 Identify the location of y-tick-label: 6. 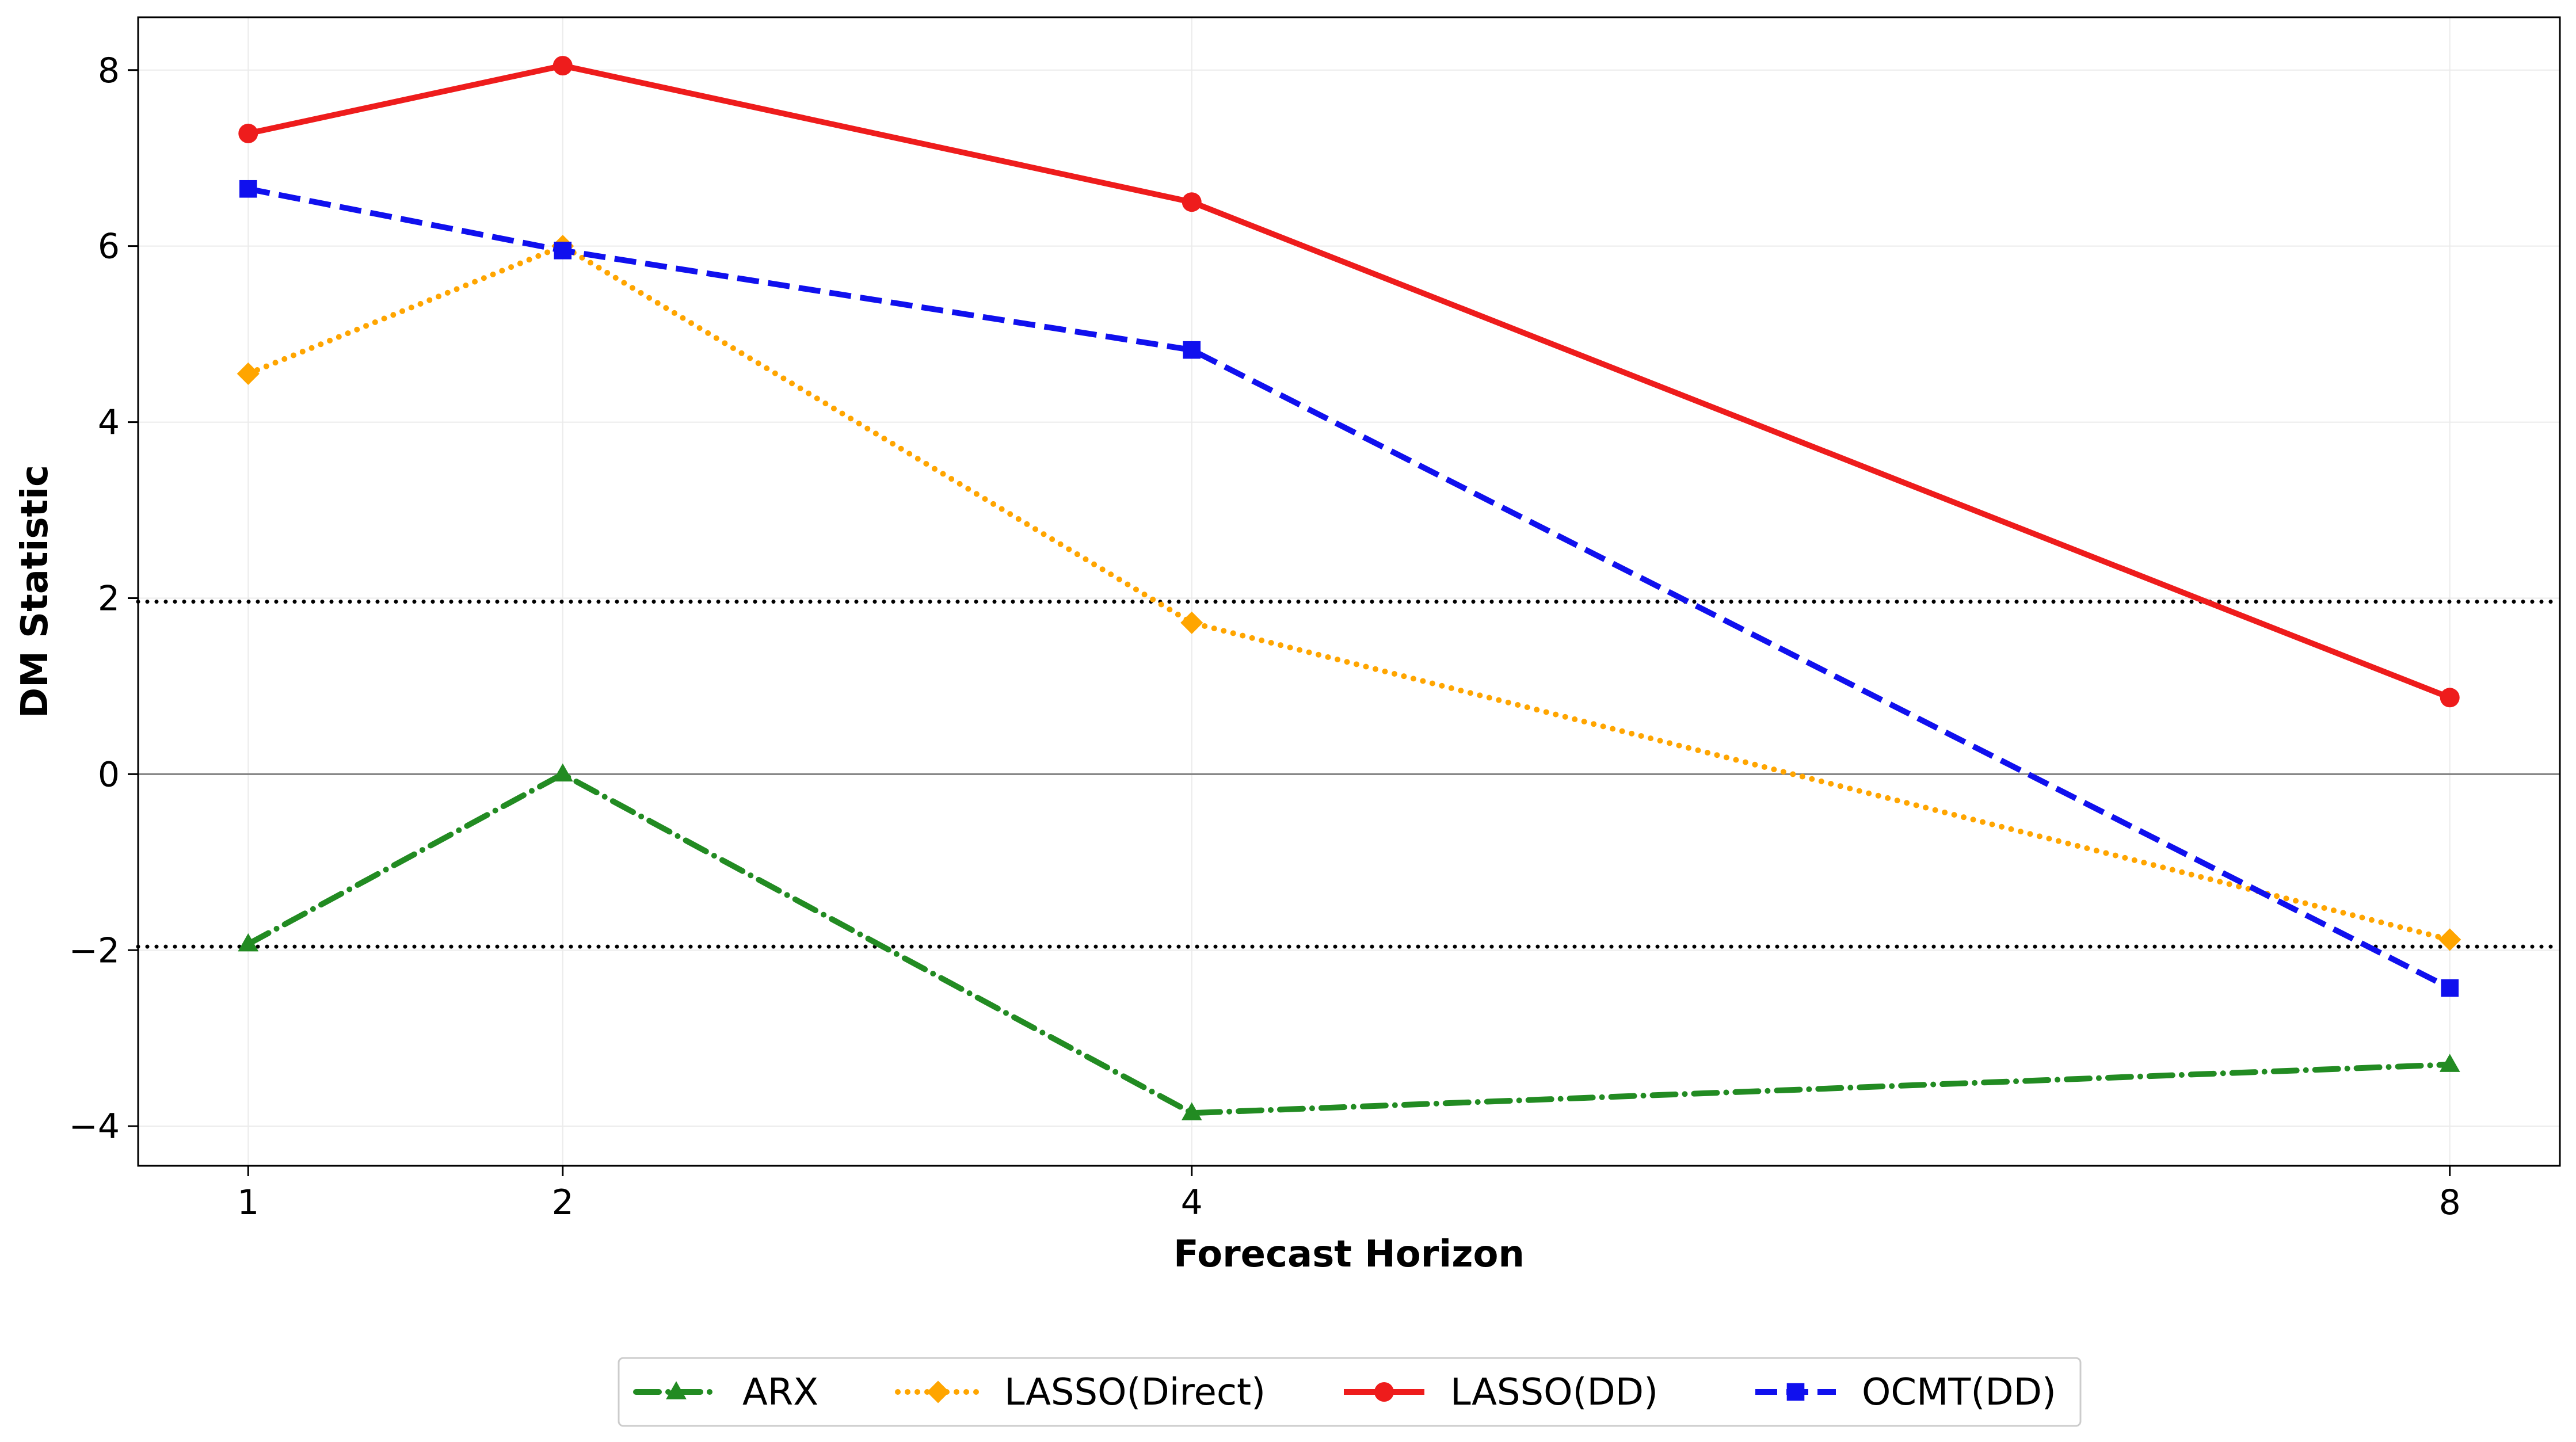
(109, 247).